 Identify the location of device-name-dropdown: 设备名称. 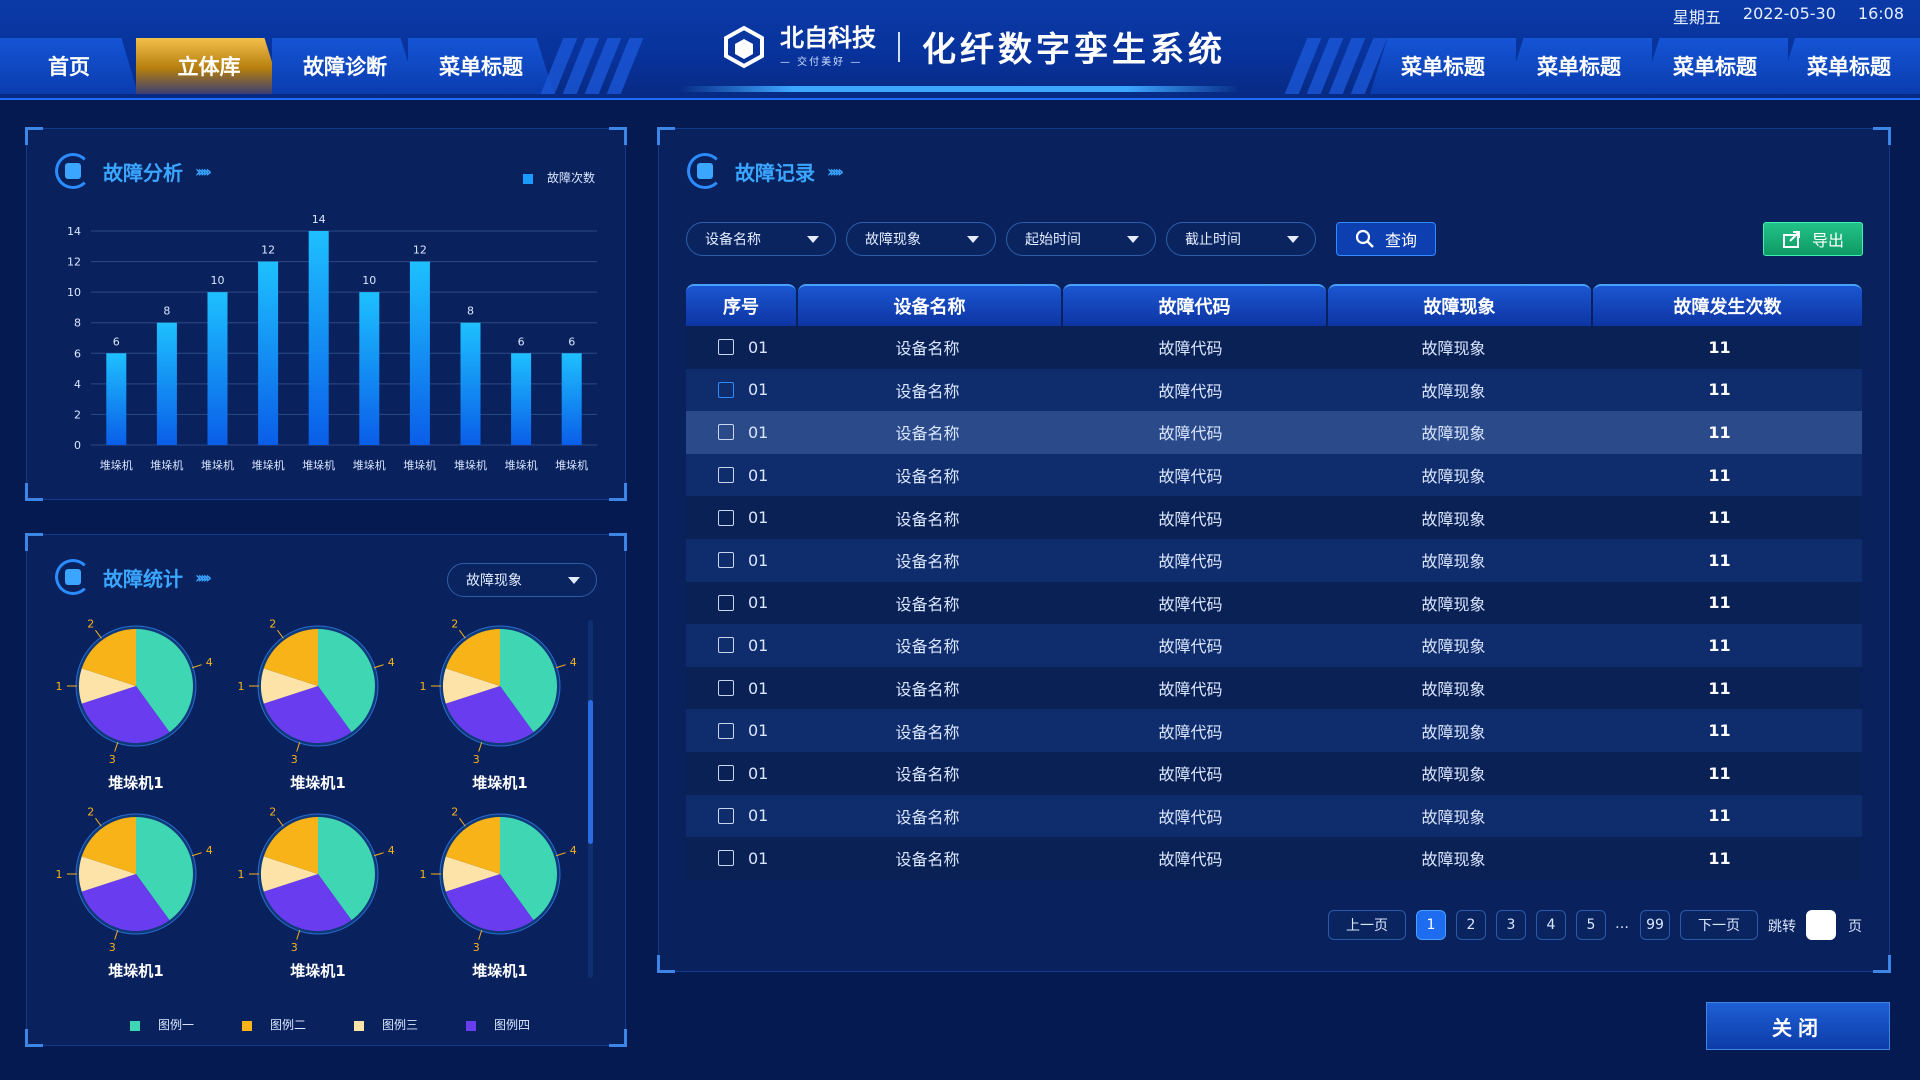
(761, 239).